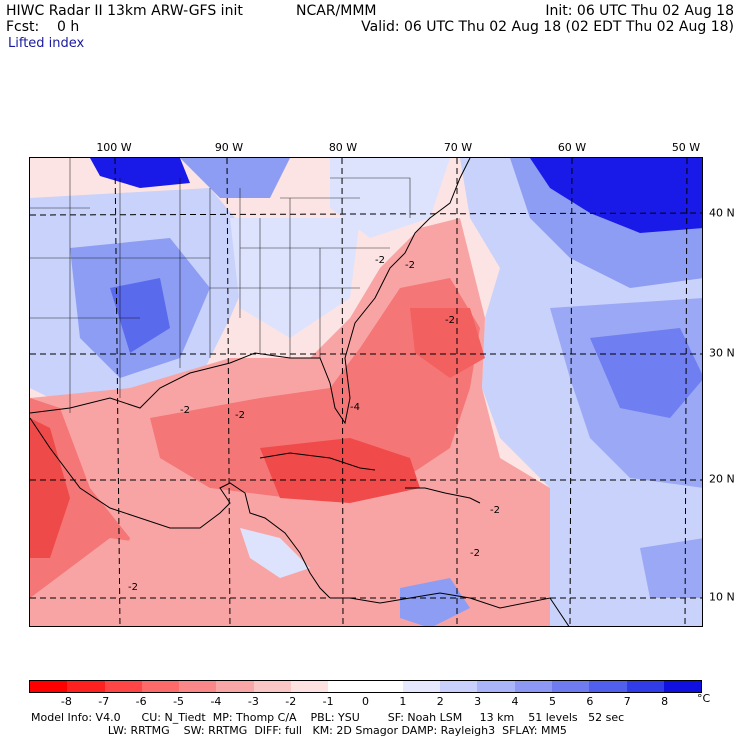 This screenshot has height=740, width=740. Describe the element at coordinates (216, 701) in the screenshot. I see `colorbar-tick-label: -4` at that location.